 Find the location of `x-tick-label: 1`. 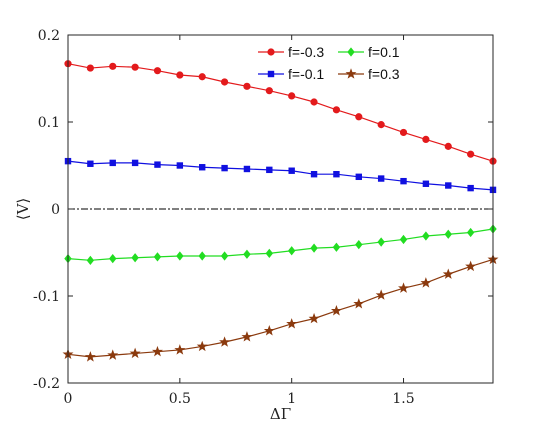

x-tick-label: 1 is located at coordinates (291, 399).